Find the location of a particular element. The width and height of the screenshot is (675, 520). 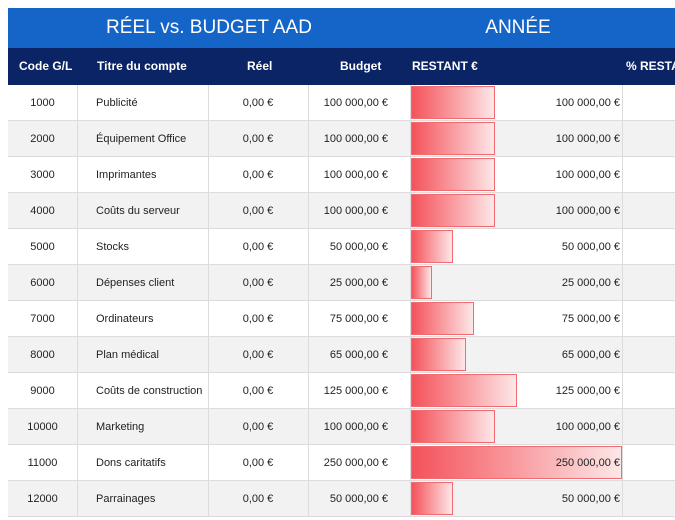

cell-account-title: Stocks is located at coordinates (113, 247).